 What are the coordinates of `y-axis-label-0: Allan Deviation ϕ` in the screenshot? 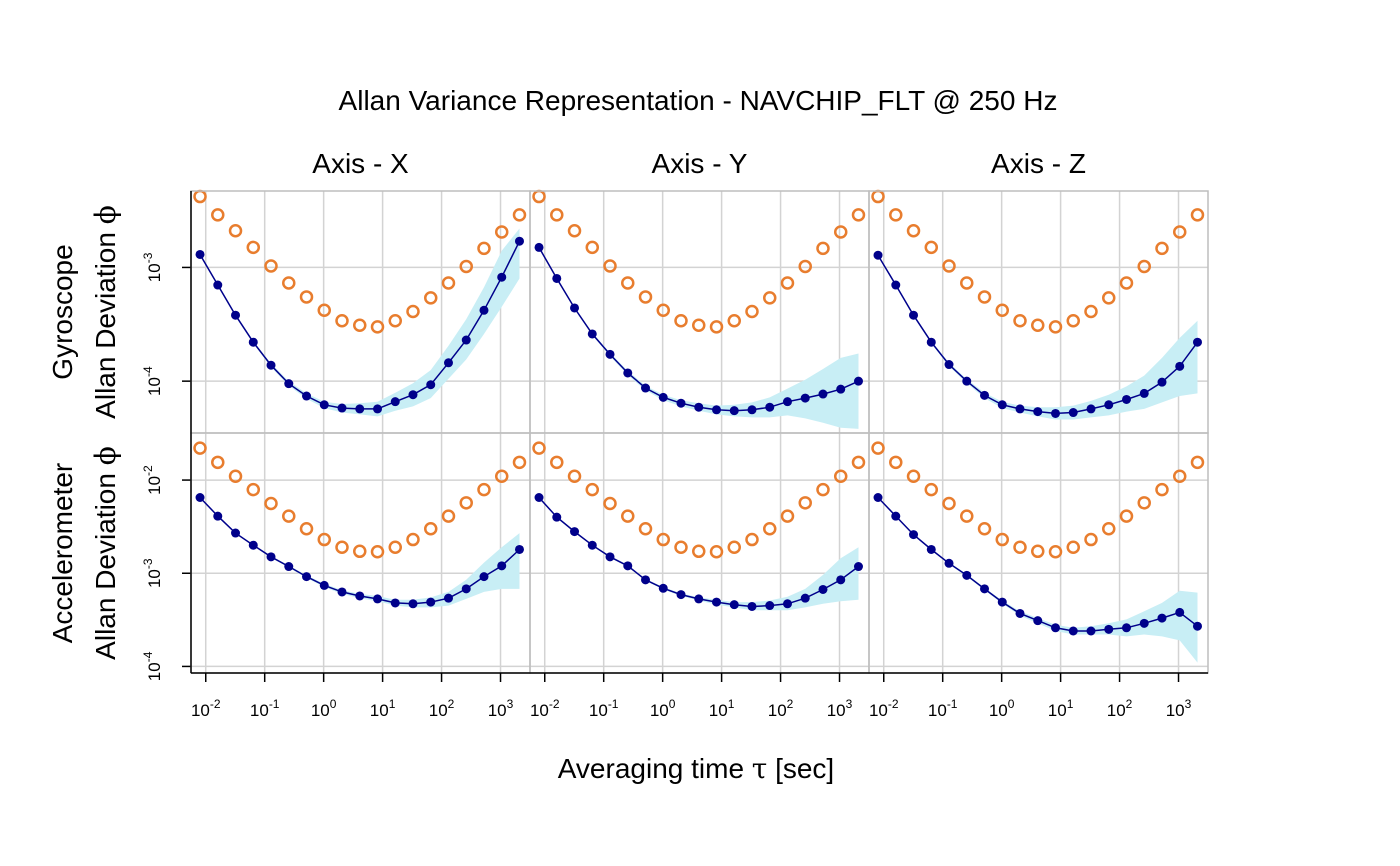 It's located at (105, 312).